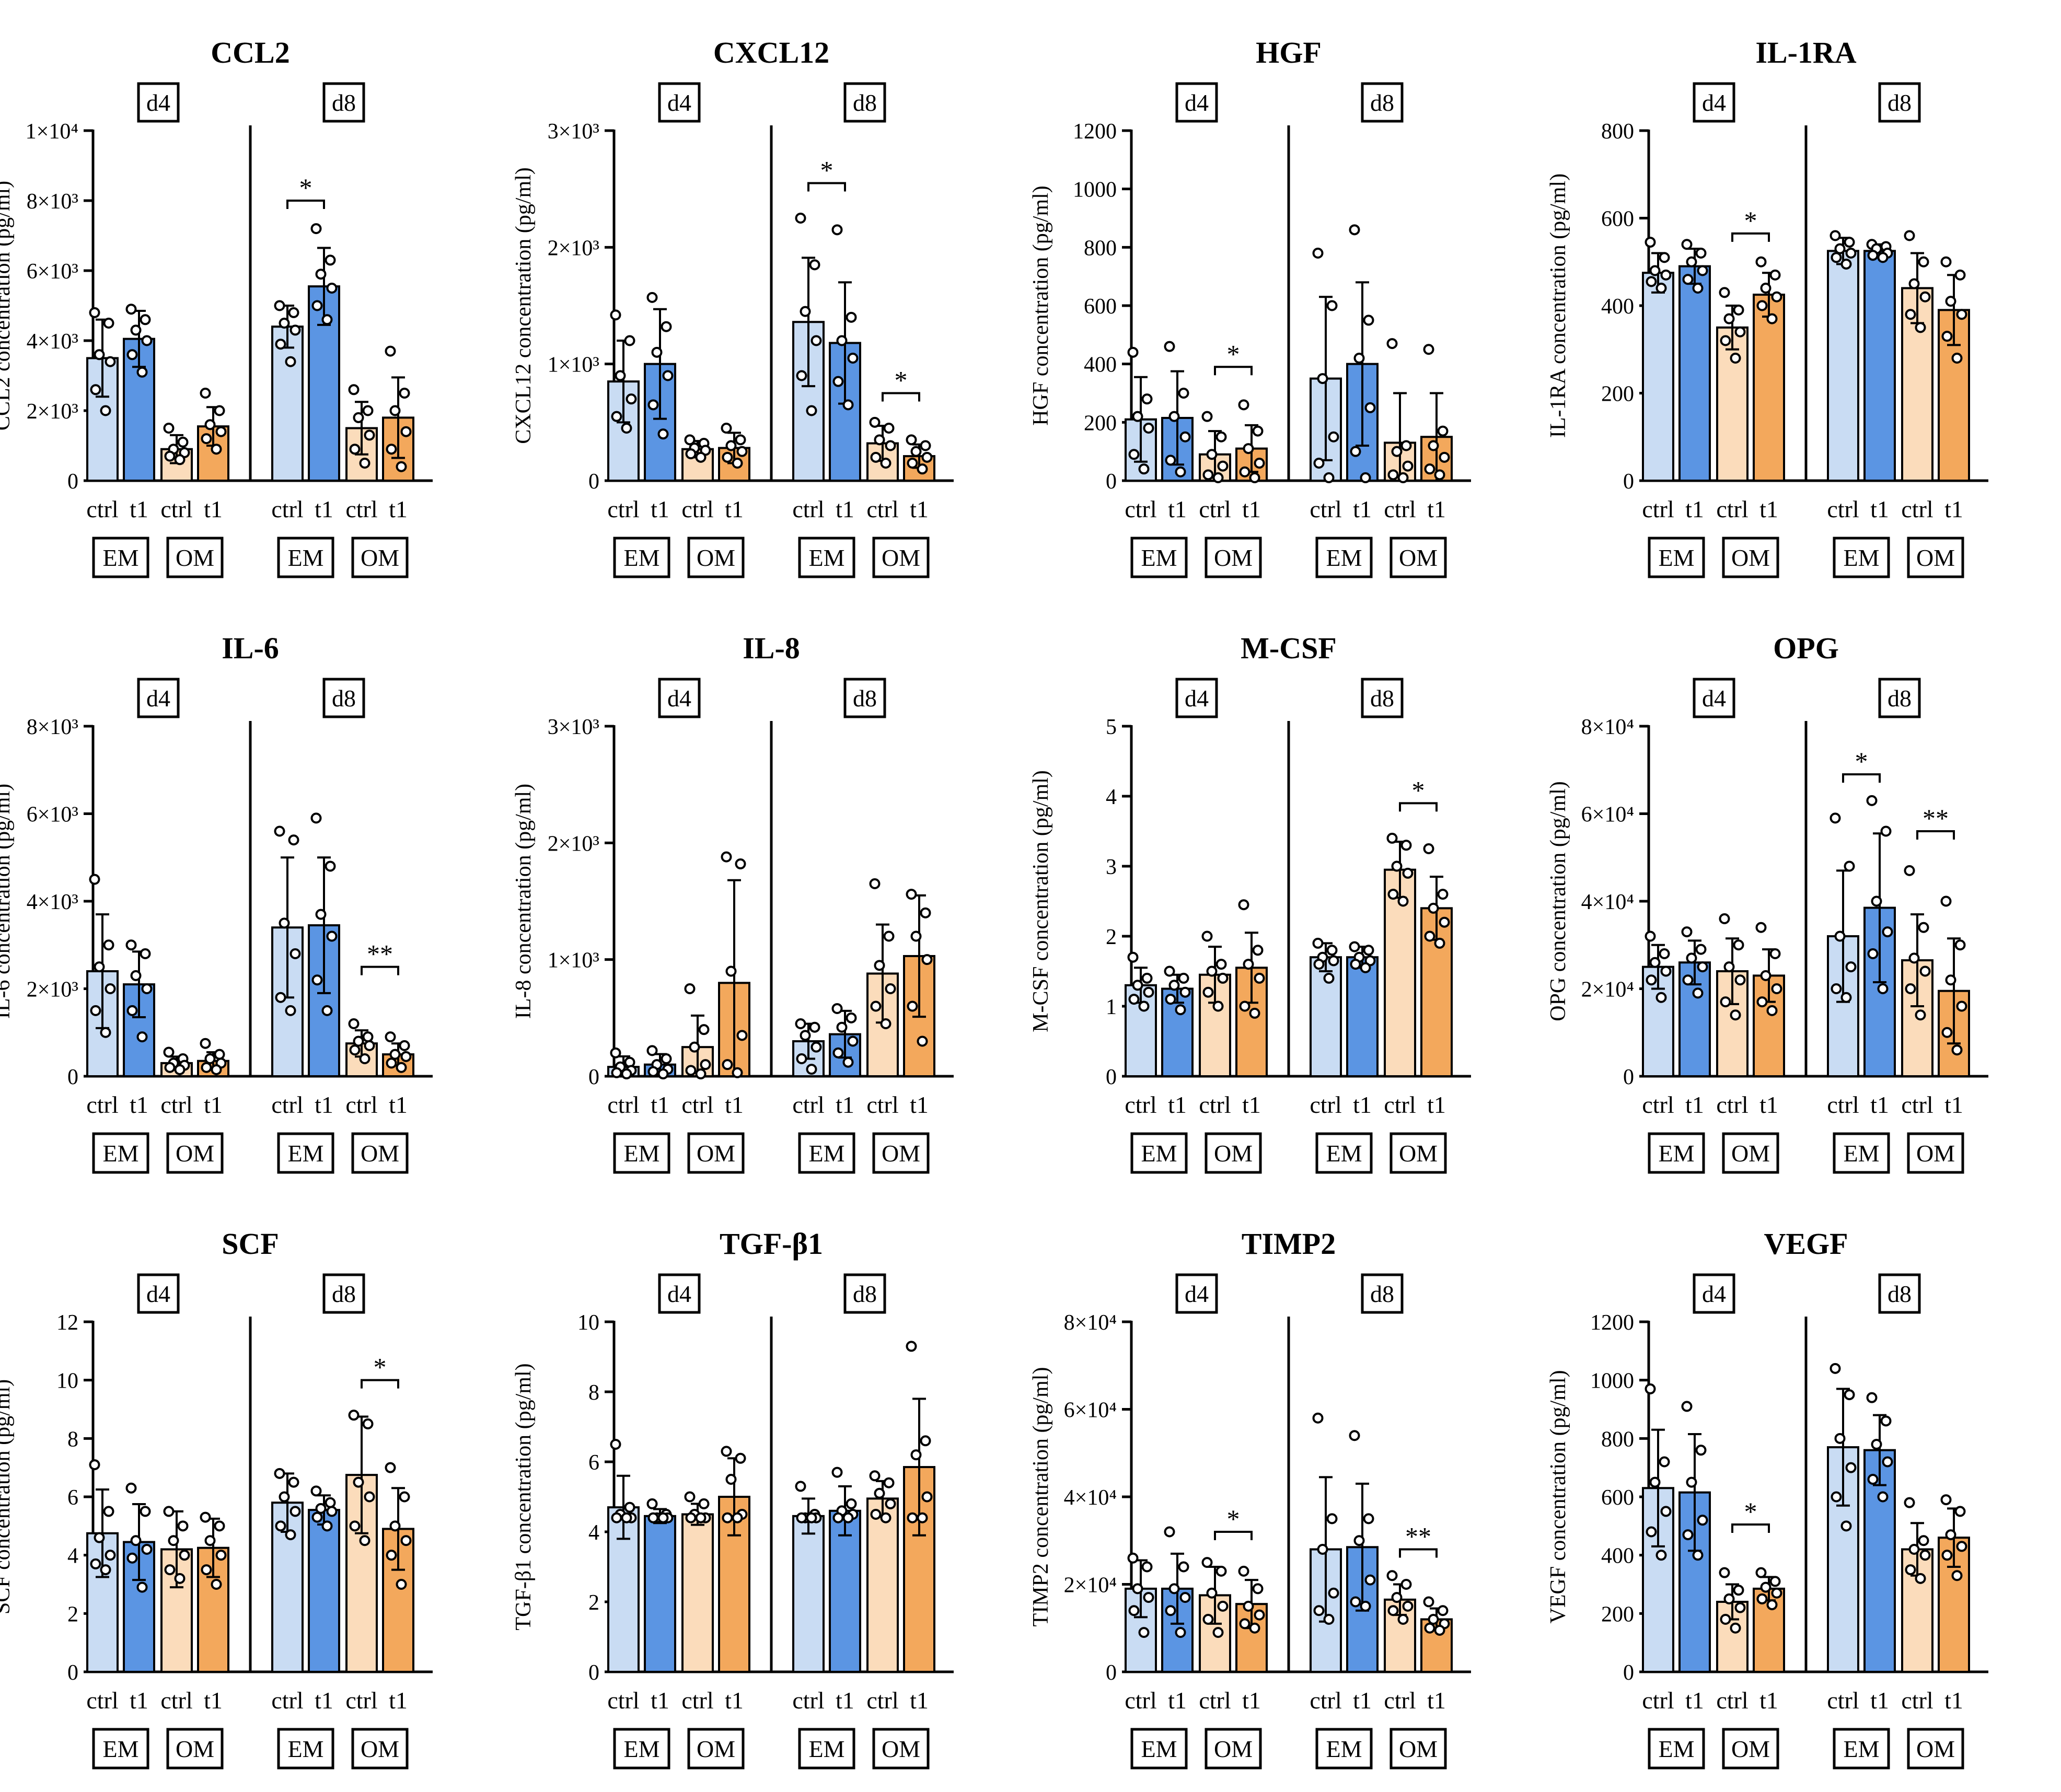 The width and height of the screenshot is (2061, 1792). What do you see at coordinates (1880, 1561) in the screenshot?
I see `bar` at bounding box center [1880, 1561].